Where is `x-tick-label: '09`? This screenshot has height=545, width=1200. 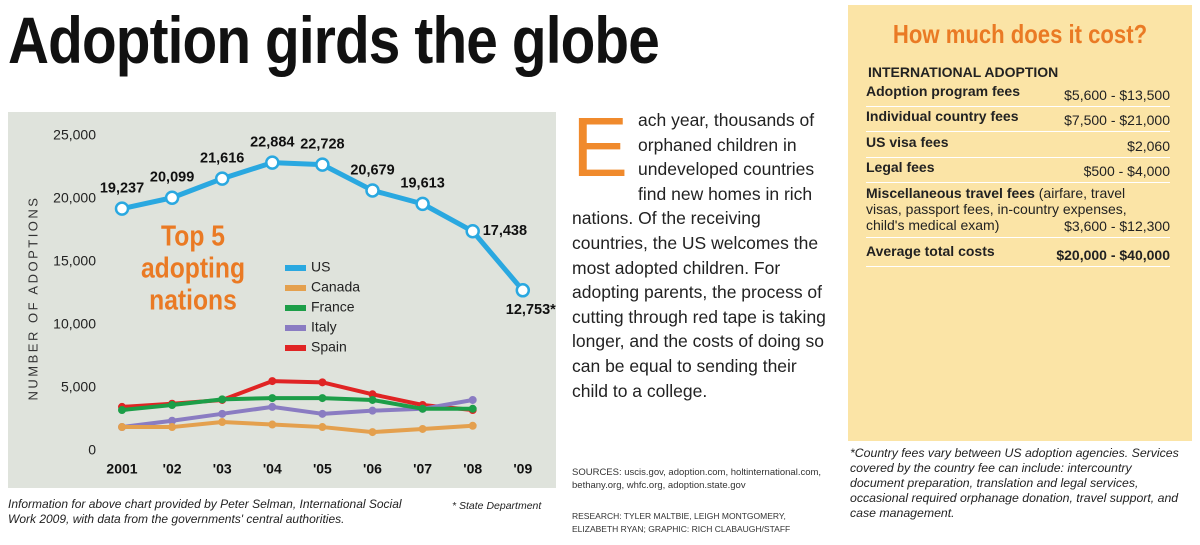 x-tick-label: '09 is located at coordinates (522, 469).